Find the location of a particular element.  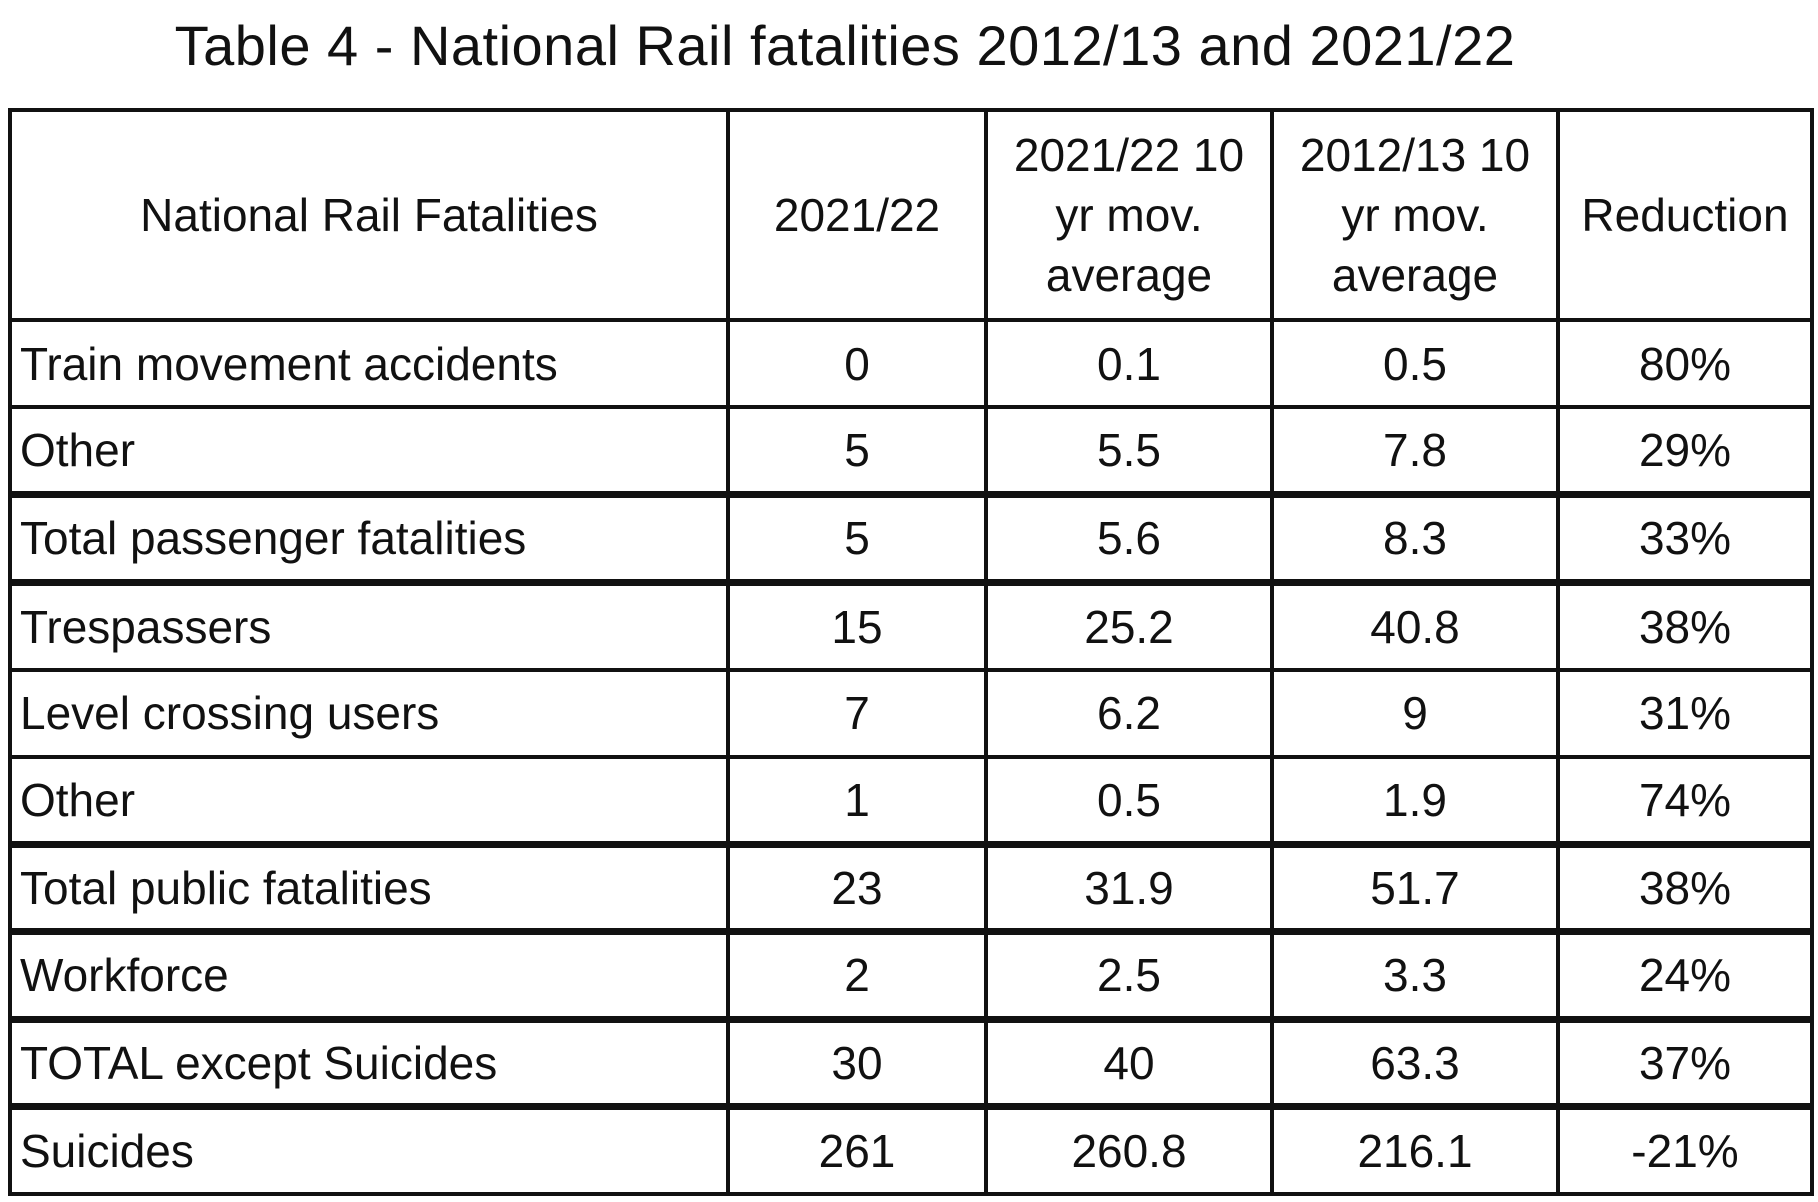

cell-value-2021-22-avg: 25.2 is located at coordinates (1129, 625).